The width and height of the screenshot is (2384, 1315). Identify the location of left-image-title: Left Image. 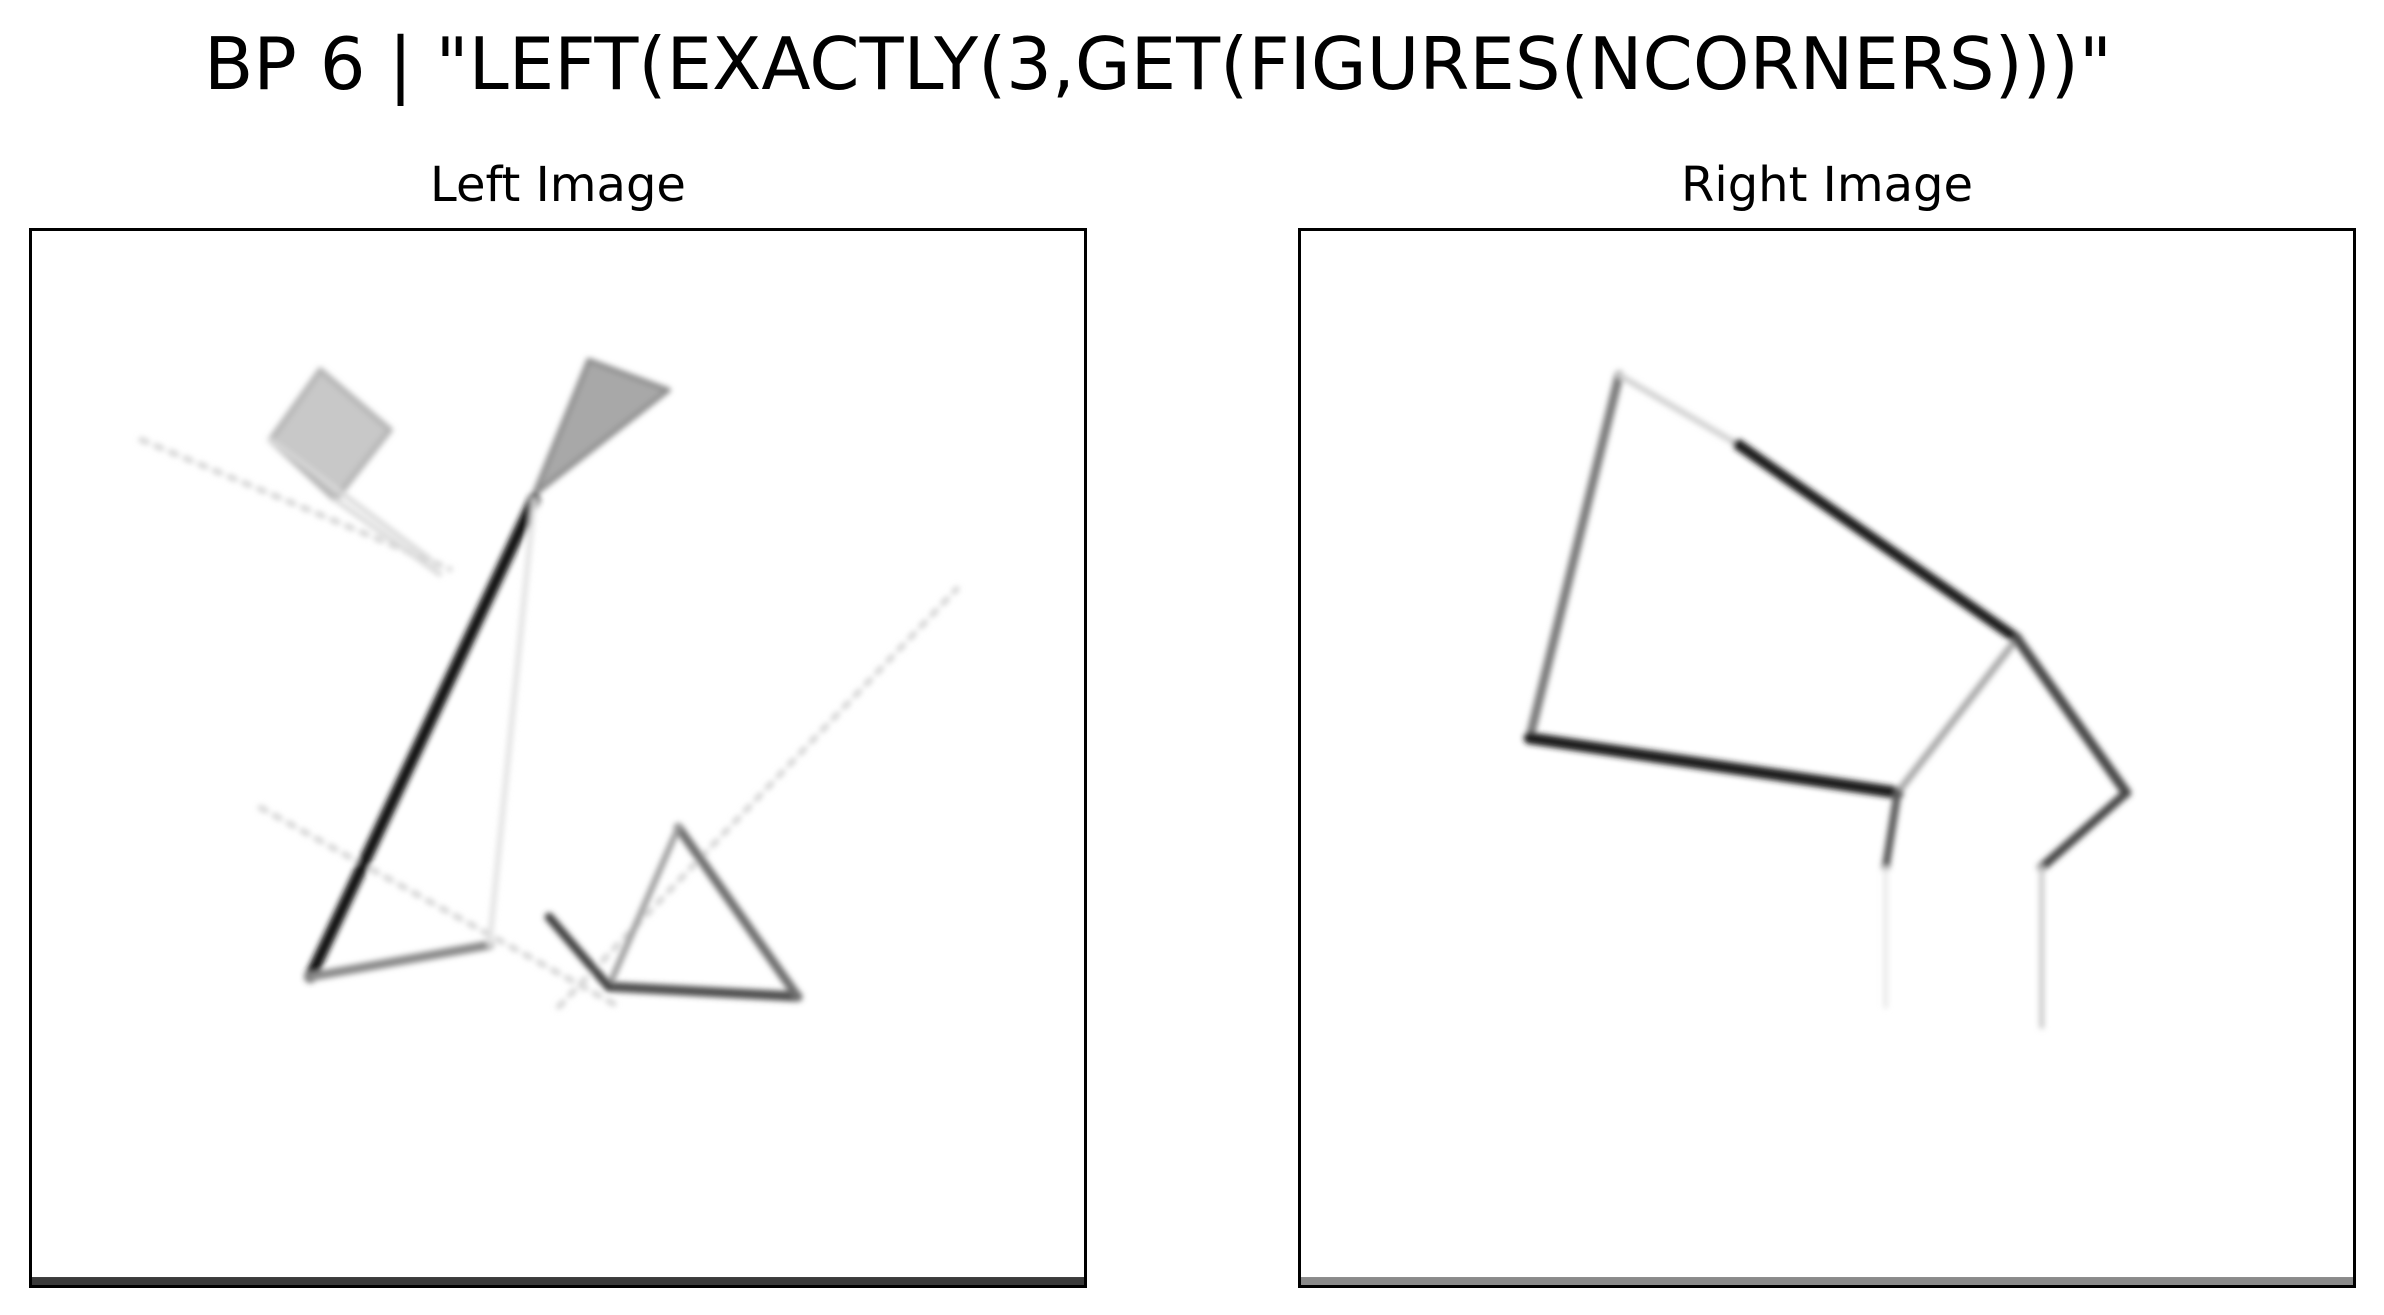
(558, 185).